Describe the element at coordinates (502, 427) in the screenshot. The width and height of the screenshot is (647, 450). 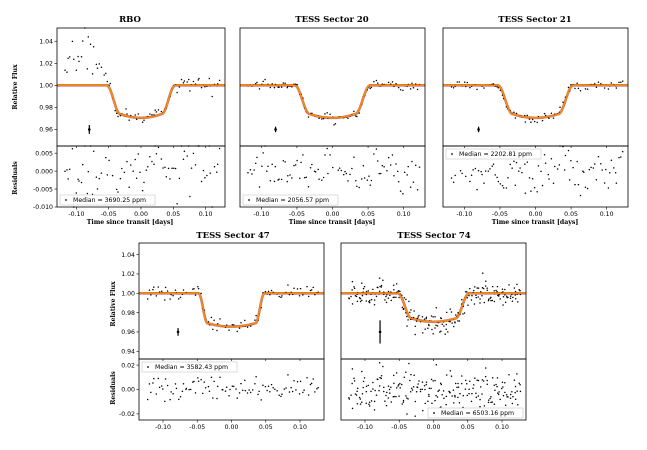
I see `x-tick-label: 0.10` at that location.